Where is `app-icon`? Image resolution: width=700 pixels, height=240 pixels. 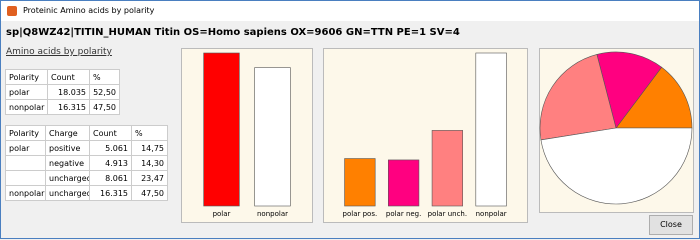 app-icon is located at coordinates (12, 11).